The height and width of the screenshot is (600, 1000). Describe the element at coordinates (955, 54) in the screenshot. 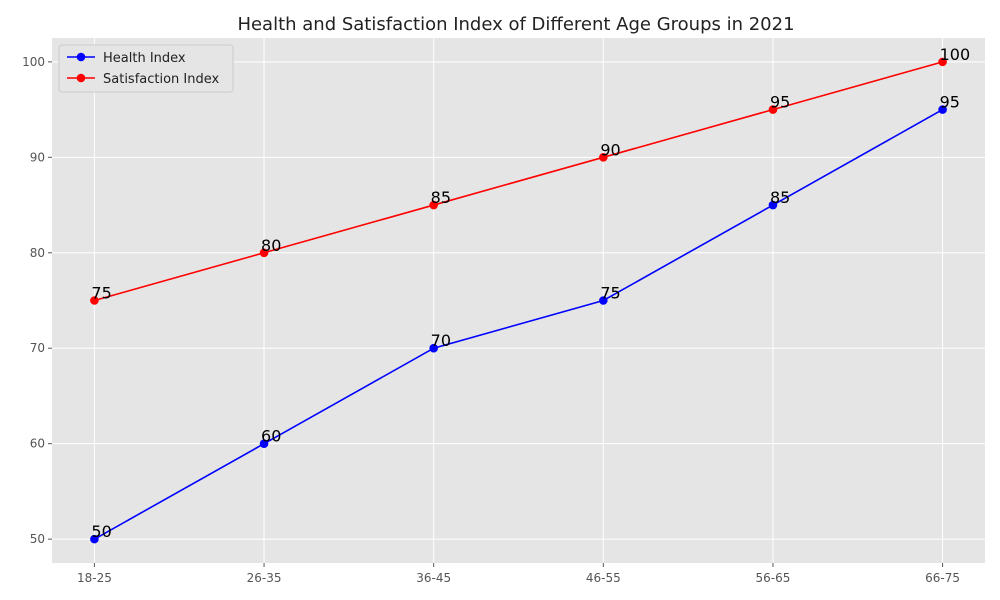

I see `data-label: 100` at that location.